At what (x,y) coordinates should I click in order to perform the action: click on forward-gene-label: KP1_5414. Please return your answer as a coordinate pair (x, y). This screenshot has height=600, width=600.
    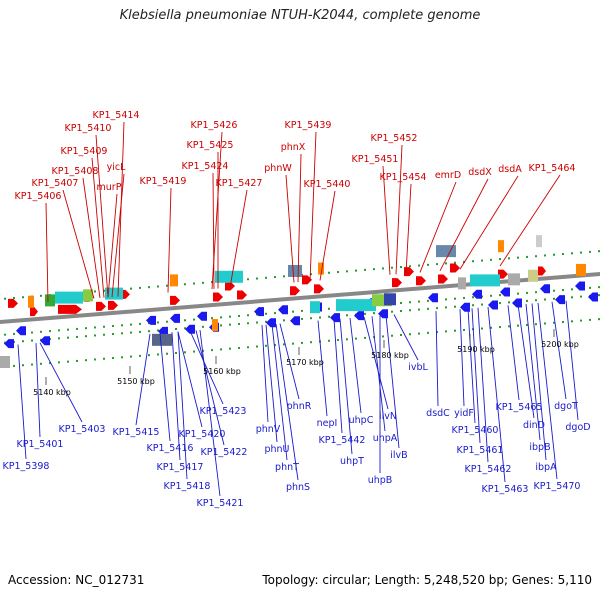
    Looking at the image, I should click on (116, 115).